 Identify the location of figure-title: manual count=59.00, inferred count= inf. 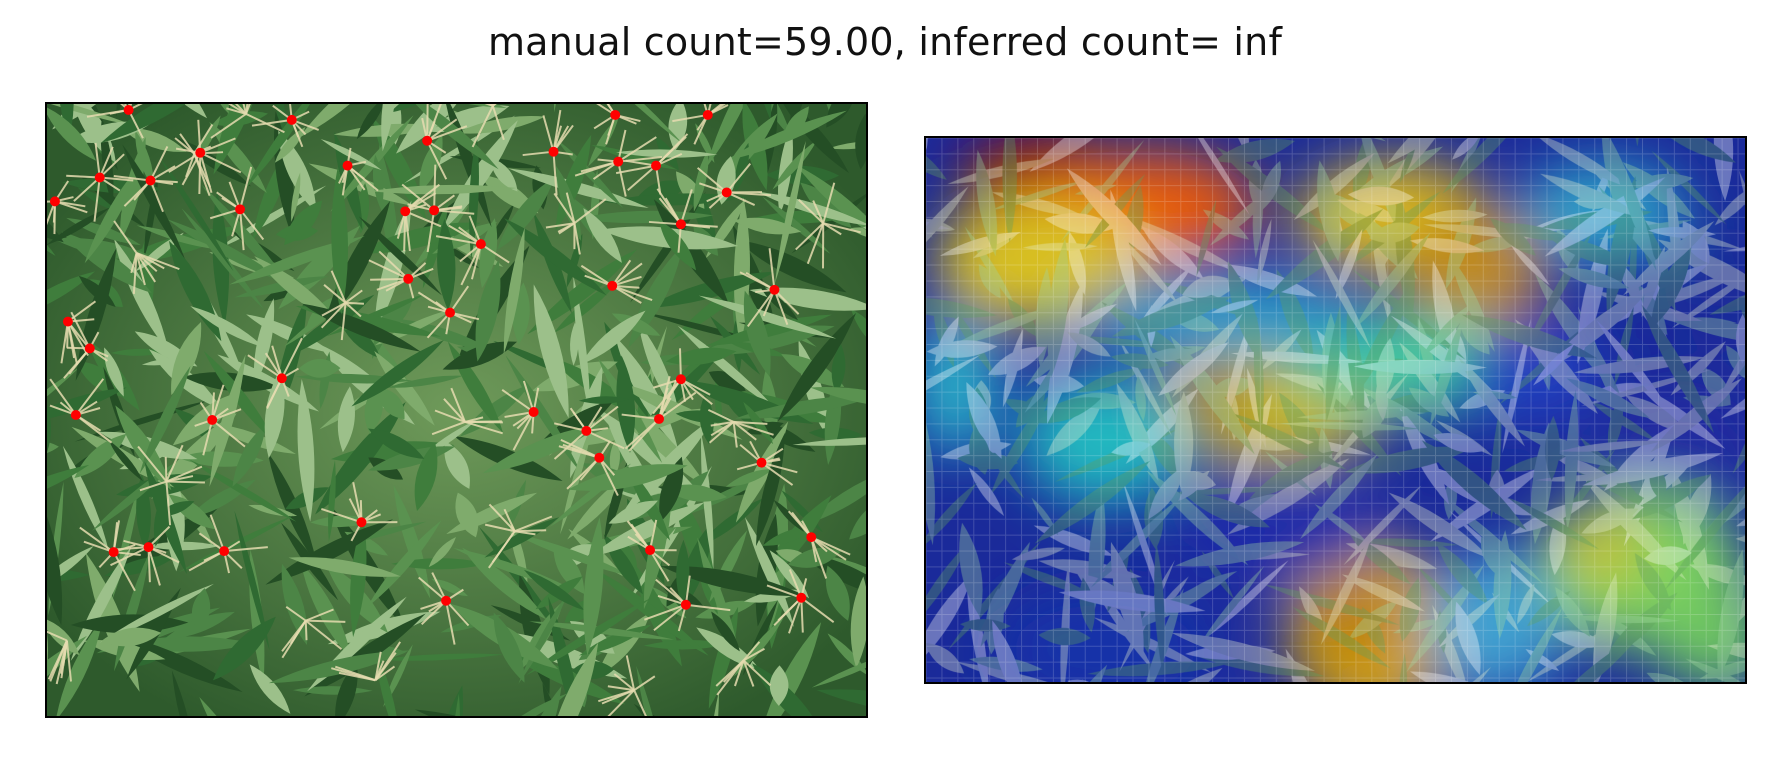
(885, 42).